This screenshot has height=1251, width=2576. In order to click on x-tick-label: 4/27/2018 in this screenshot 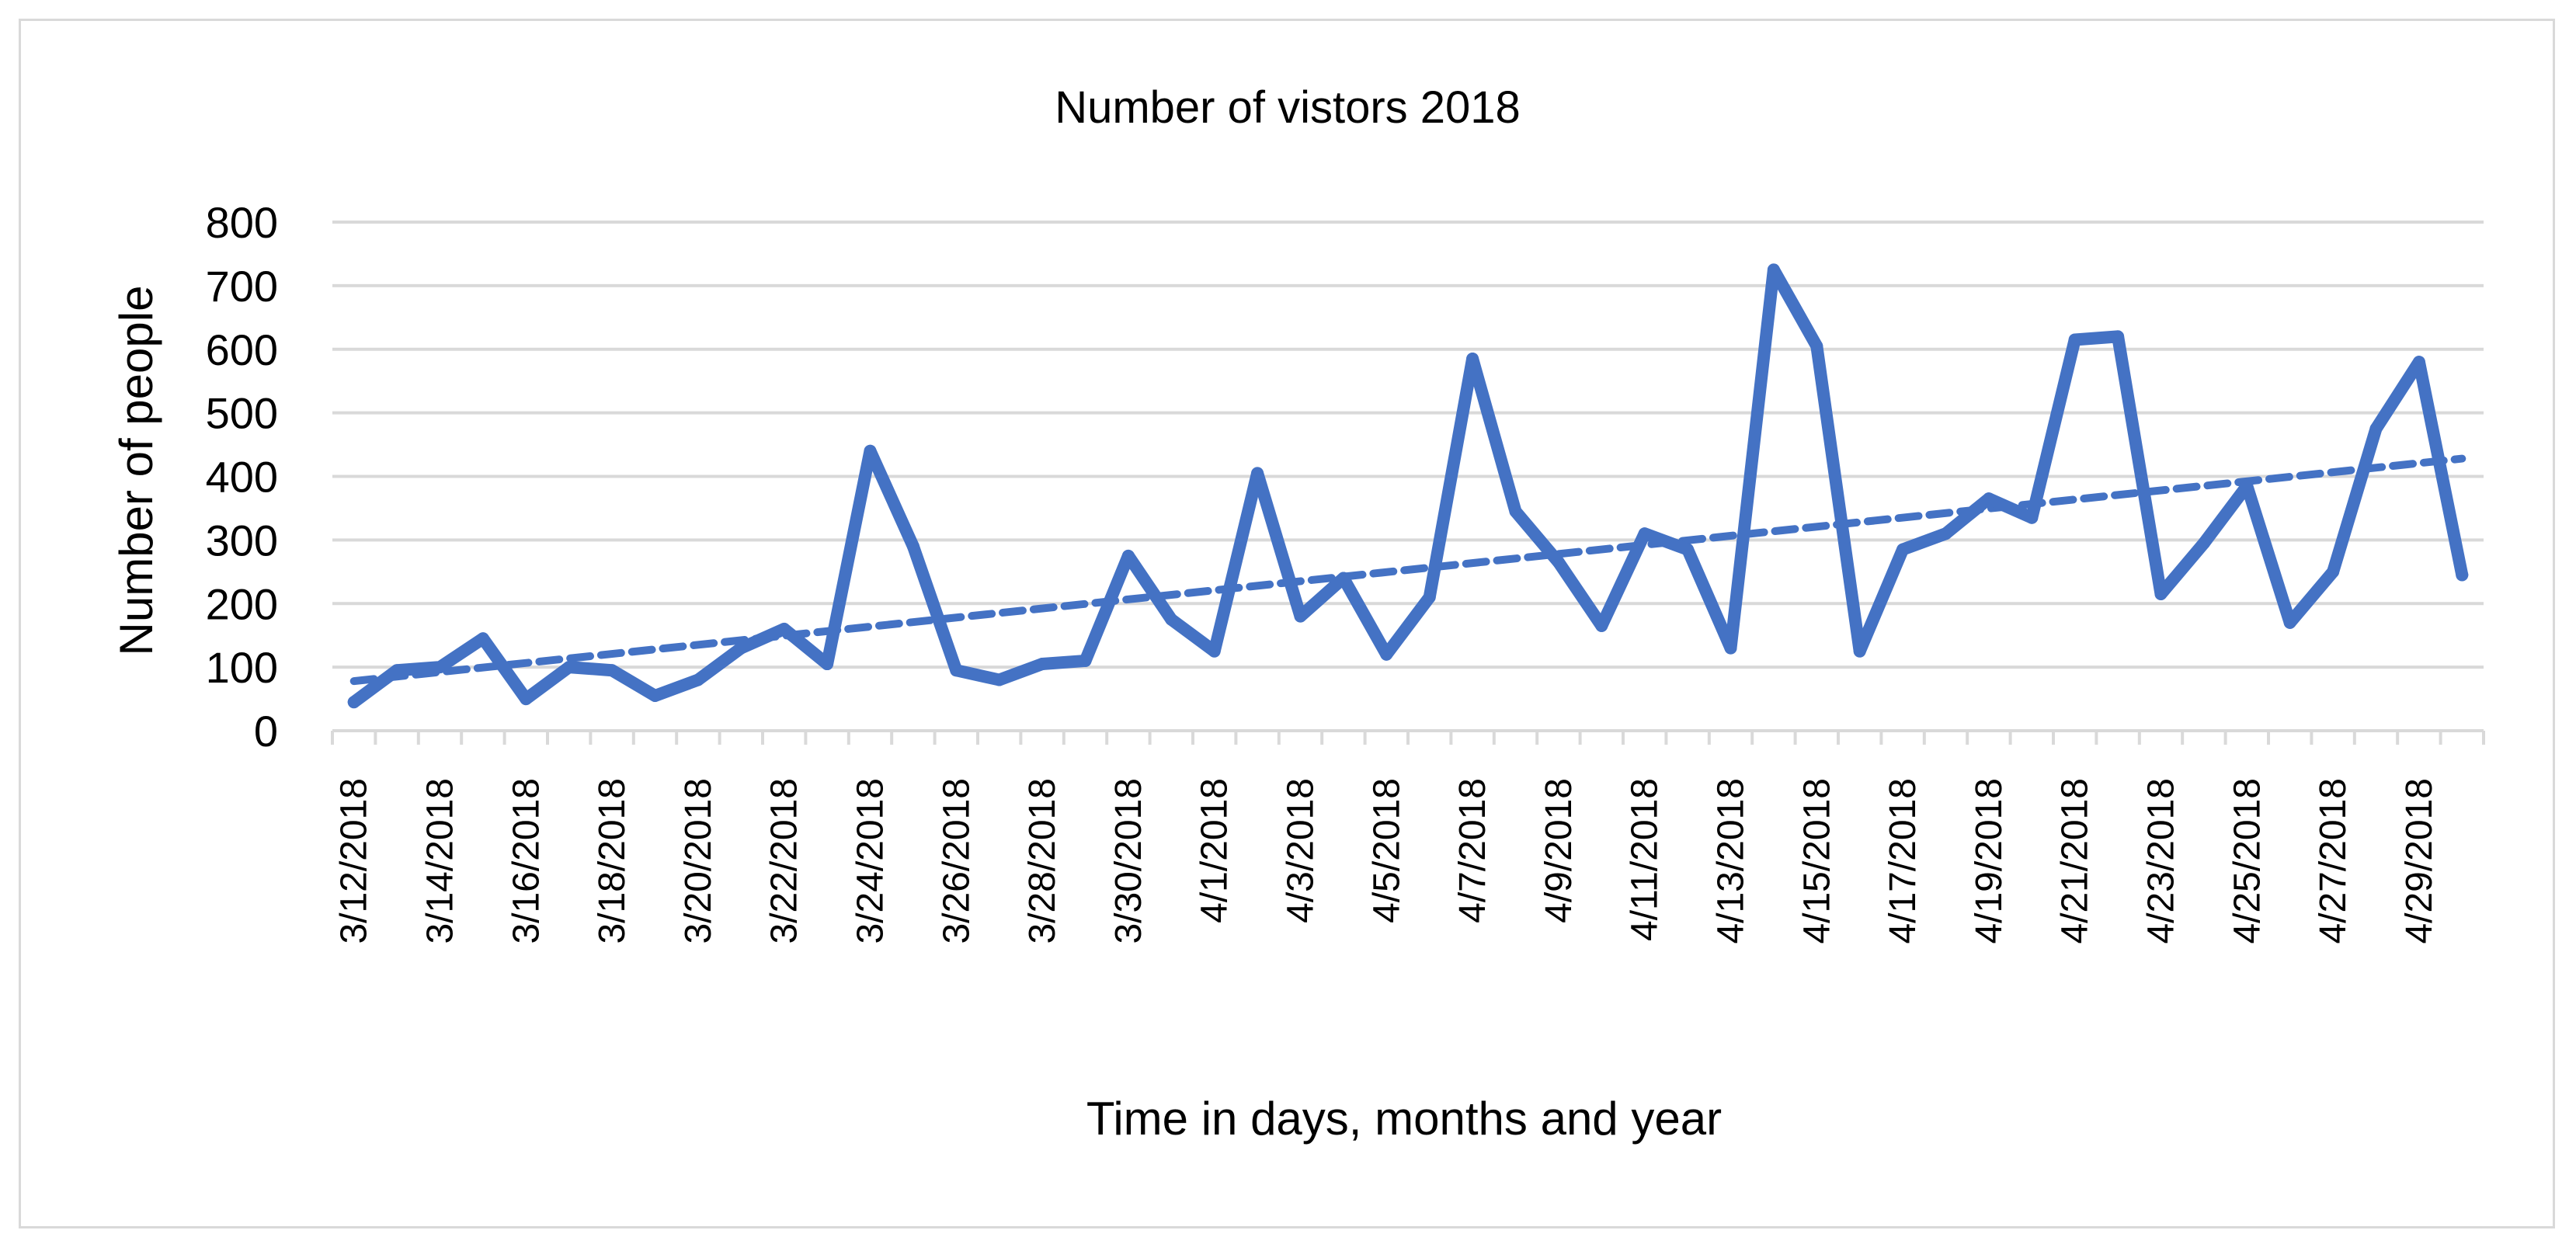, I will do `click(2333, 861)`.